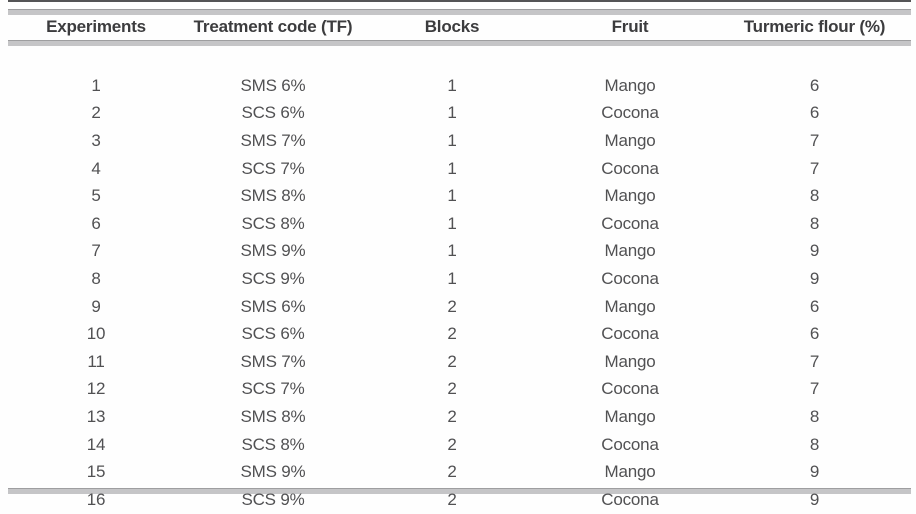  I want to click on table-cell: 12, so click(96, 389).